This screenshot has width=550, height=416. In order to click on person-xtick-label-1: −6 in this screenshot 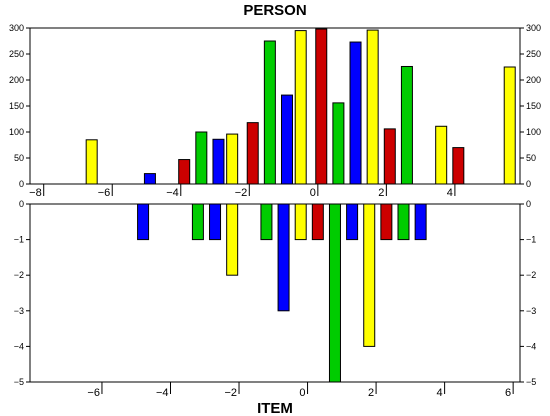, I will do `click(104, 193)`.